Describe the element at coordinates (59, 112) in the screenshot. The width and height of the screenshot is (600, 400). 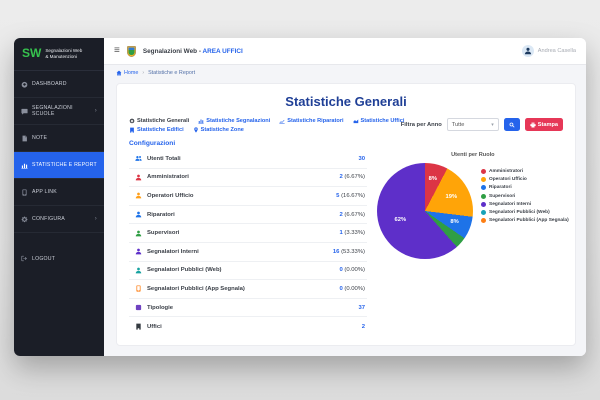
I see `sidebar-item-segnalazioni-scuole: SEGNALAZIONI SCUOLE ›` at that location.